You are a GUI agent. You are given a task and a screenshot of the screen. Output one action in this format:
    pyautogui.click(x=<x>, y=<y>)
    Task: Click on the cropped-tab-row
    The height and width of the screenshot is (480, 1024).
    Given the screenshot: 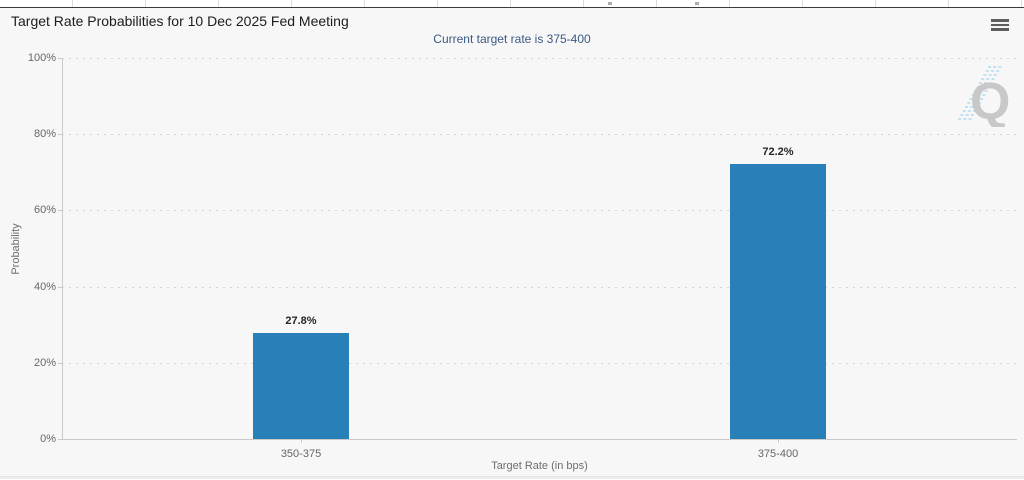 What is the action you would take?
    pyautogui.click(x=512, y=3)
    